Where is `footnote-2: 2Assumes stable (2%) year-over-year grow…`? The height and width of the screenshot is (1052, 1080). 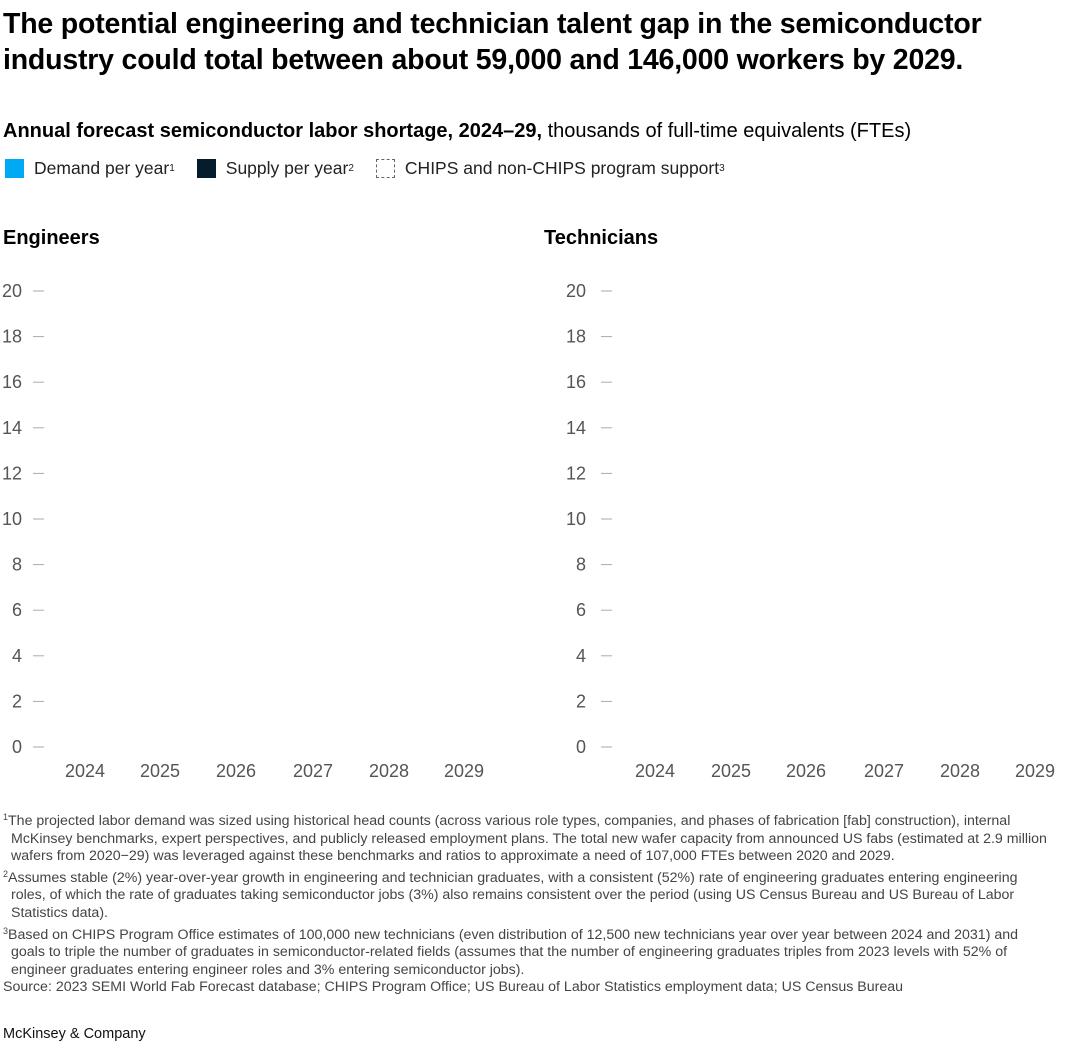 footnote-2: 2Assumes stable (2%) year-over-year grow… is located at coordinates (527, 894).